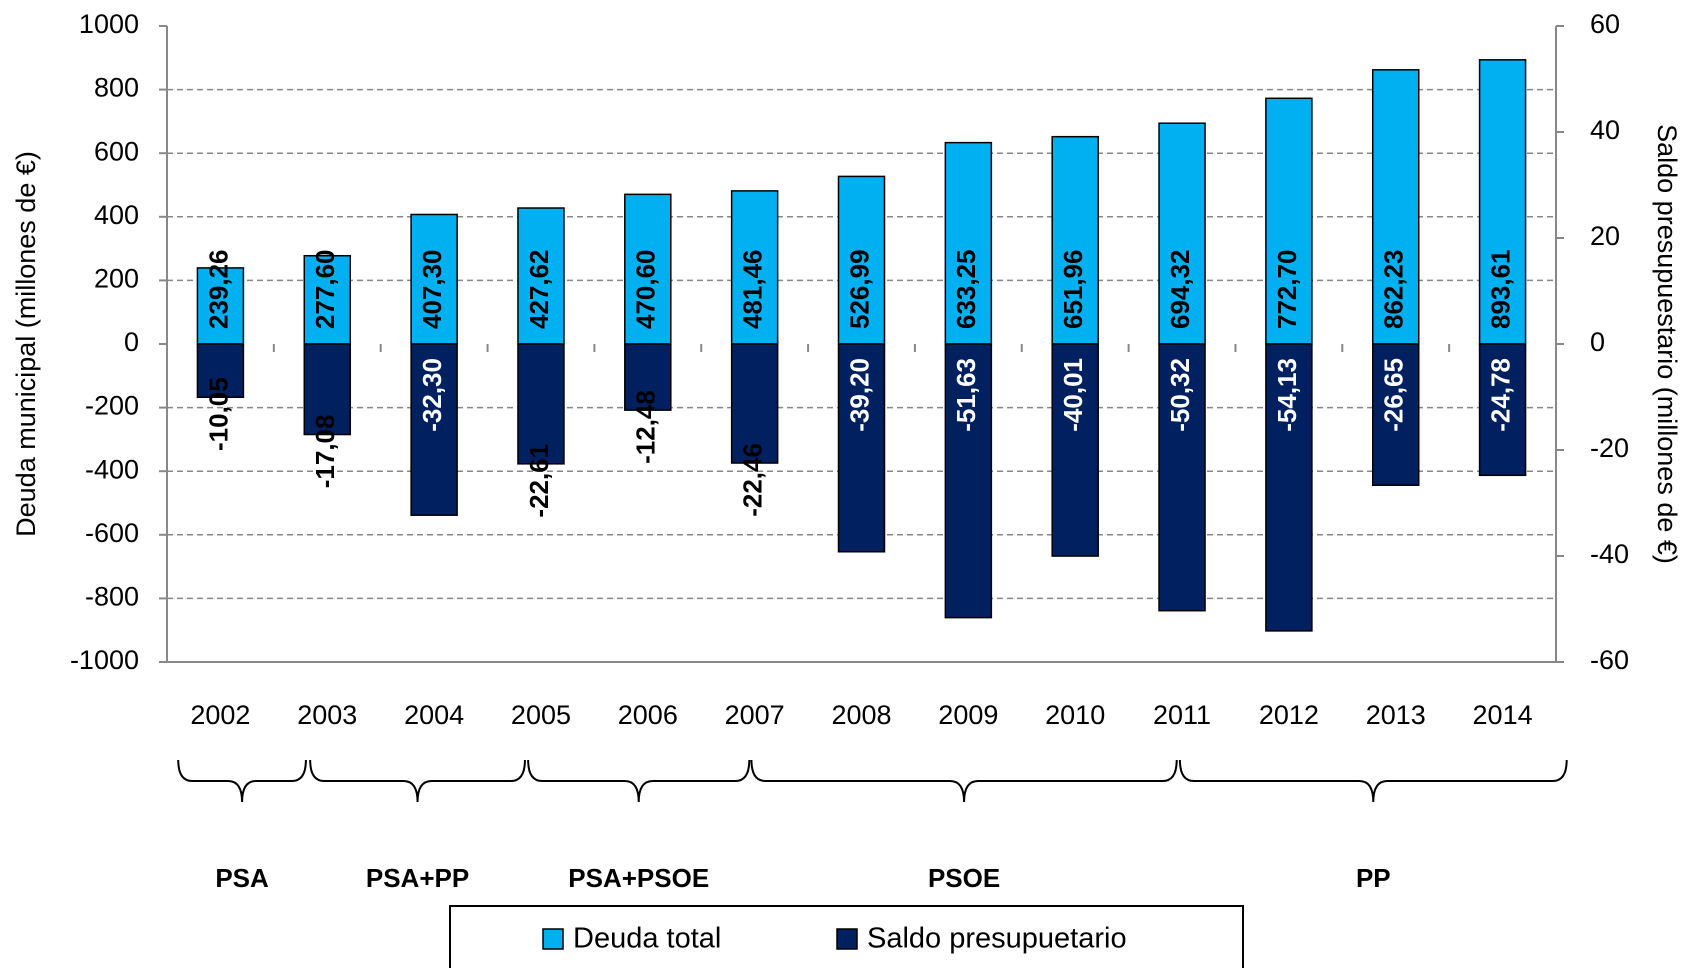  What do you see at coordinates (1605, 130) in the screenshot?
I see `y2-tick-label: 40` at bounding box center [1605, 130].